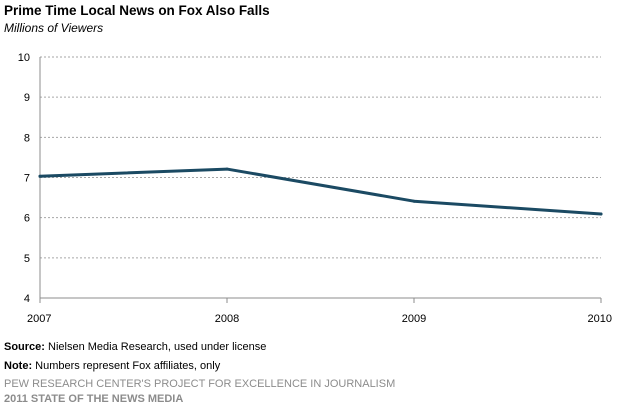 Image resolution: width=620 pixels, height=410 pixels. I want to click on y-tick-10: 10, so click(24, 58).